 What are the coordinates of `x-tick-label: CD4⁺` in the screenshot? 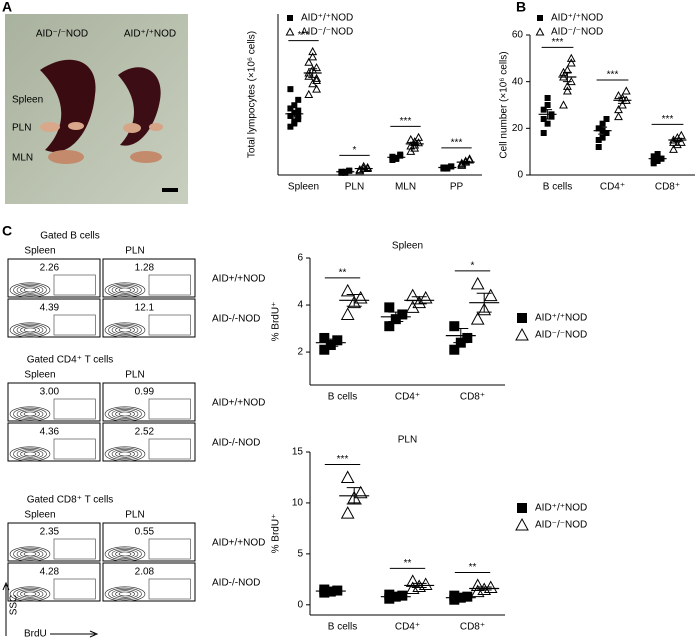 It's located at (407, 627).